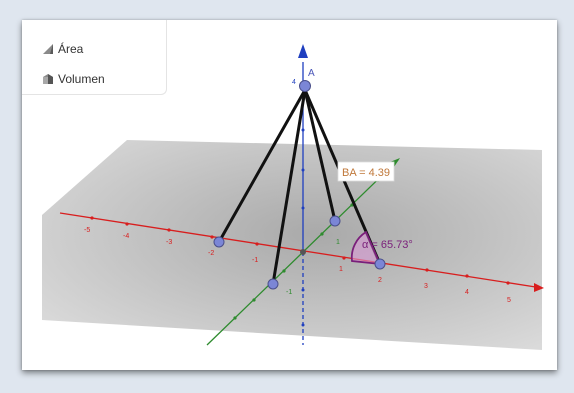 The height and width of the screenshot is (393, 574). What do you see at coordinates (87, 230) in the screenshot?
I see `x-tick-label: -5` at bounding box center [87, 230].